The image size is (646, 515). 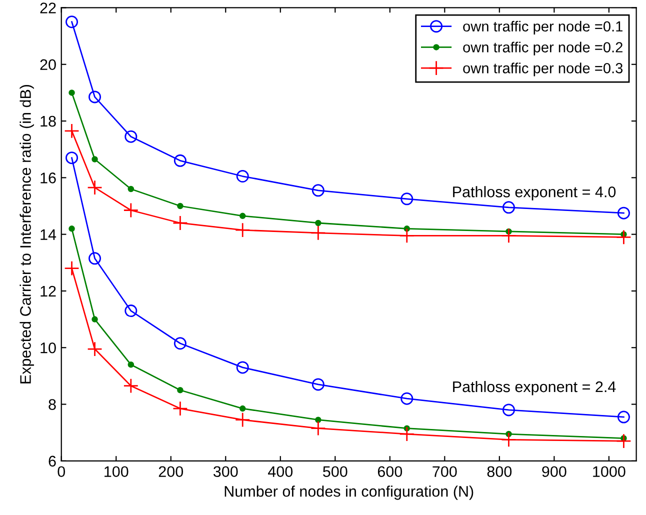 What do you see at coordinates (48, 64) in the screenshot?
I see `y-tick-label: 20` at bounding box center [48, 64].